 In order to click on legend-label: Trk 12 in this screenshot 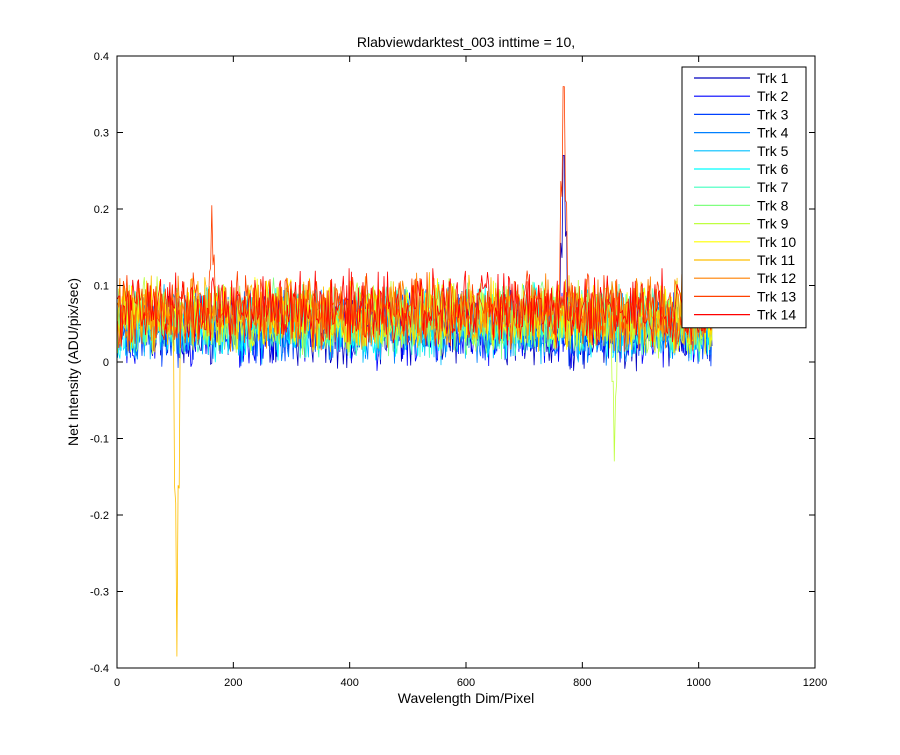, I will do `click(776, 278)`.